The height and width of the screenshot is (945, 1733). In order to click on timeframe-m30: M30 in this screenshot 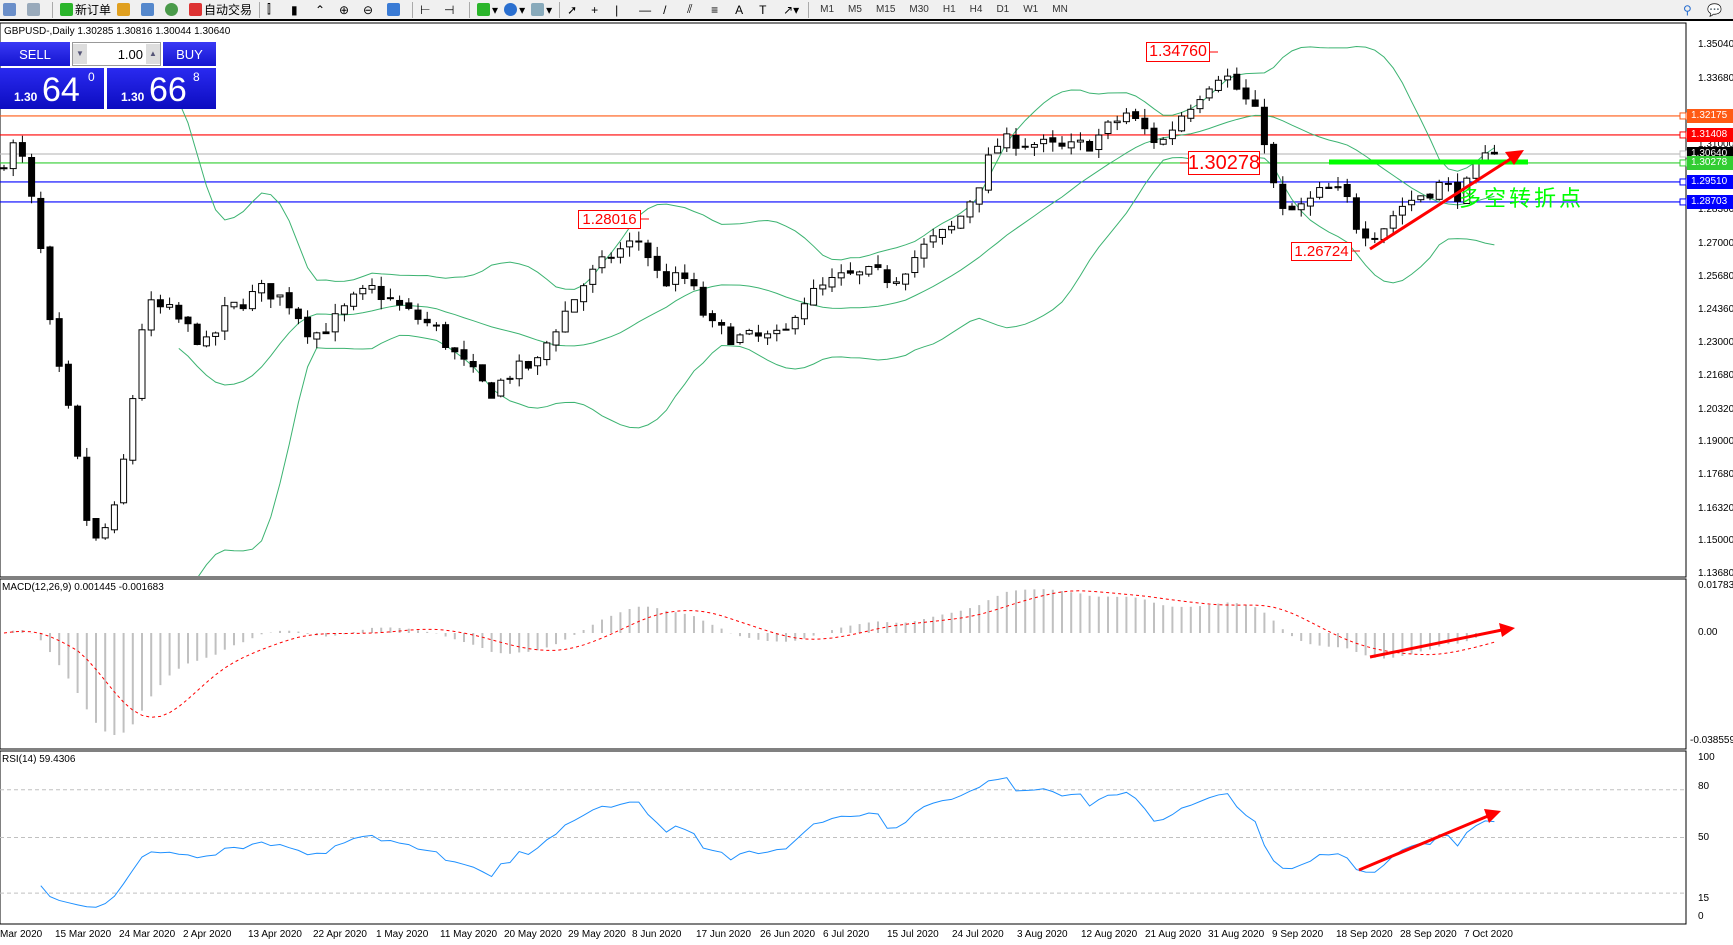, I will do `click(919, 9)`.